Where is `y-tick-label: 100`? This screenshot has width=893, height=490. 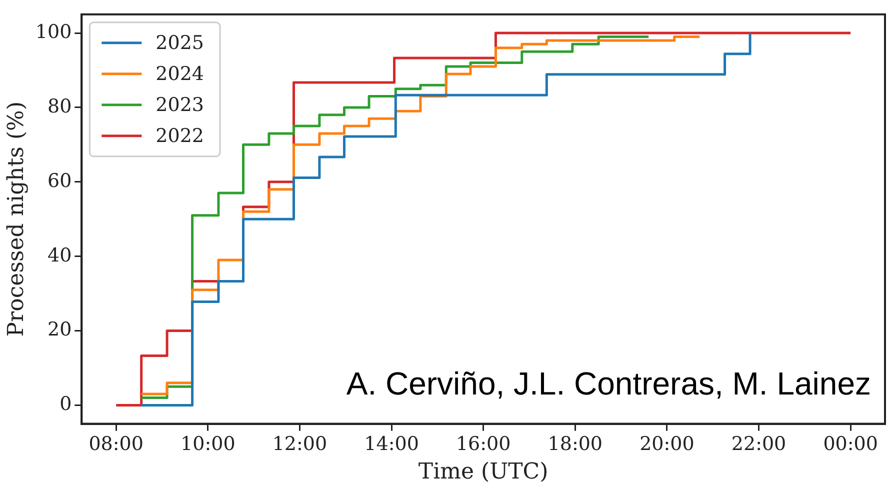
y-tick-label: 100 is located at coordinates (53, 31).